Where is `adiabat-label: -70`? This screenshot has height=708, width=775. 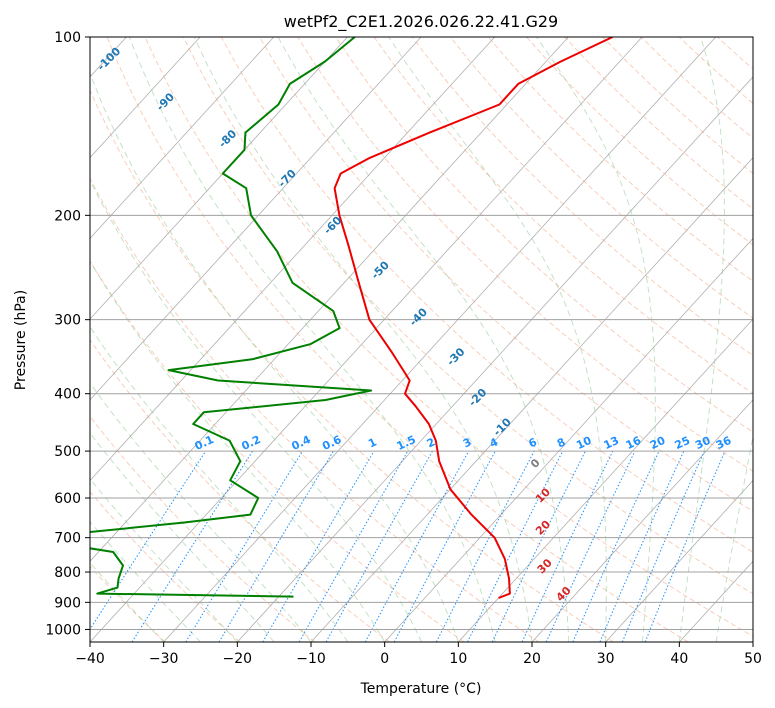
adiabat-label: -70 is located at coordinates (287, 178).